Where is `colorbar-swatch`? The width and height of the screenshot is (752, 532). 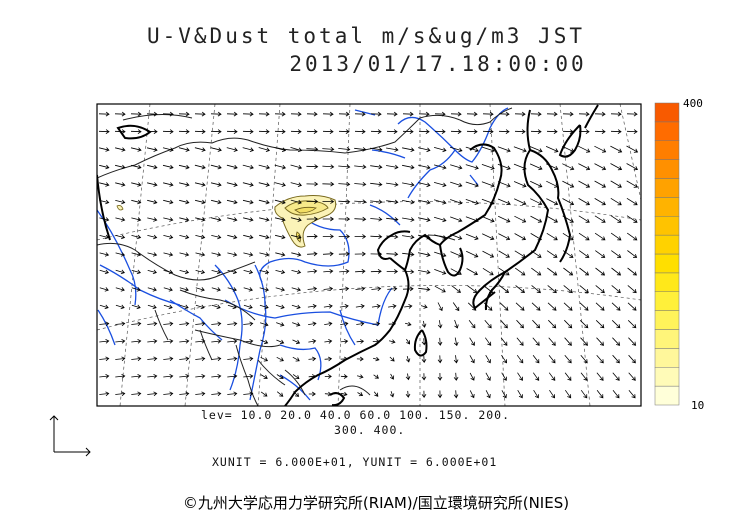
colorbar-swatch is located at coordinates (667, 282).